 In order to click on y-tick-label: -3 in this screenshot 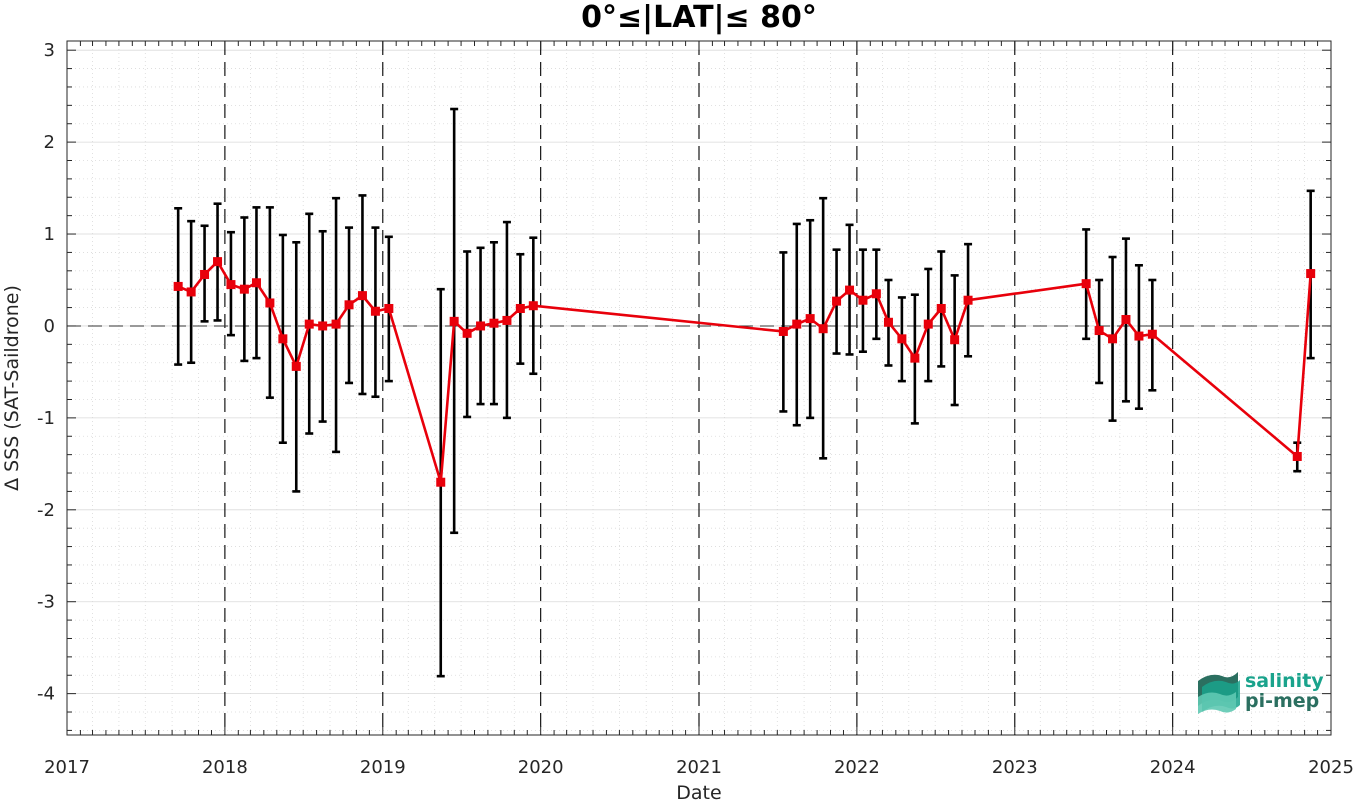, I will do `click(46, 602)`.